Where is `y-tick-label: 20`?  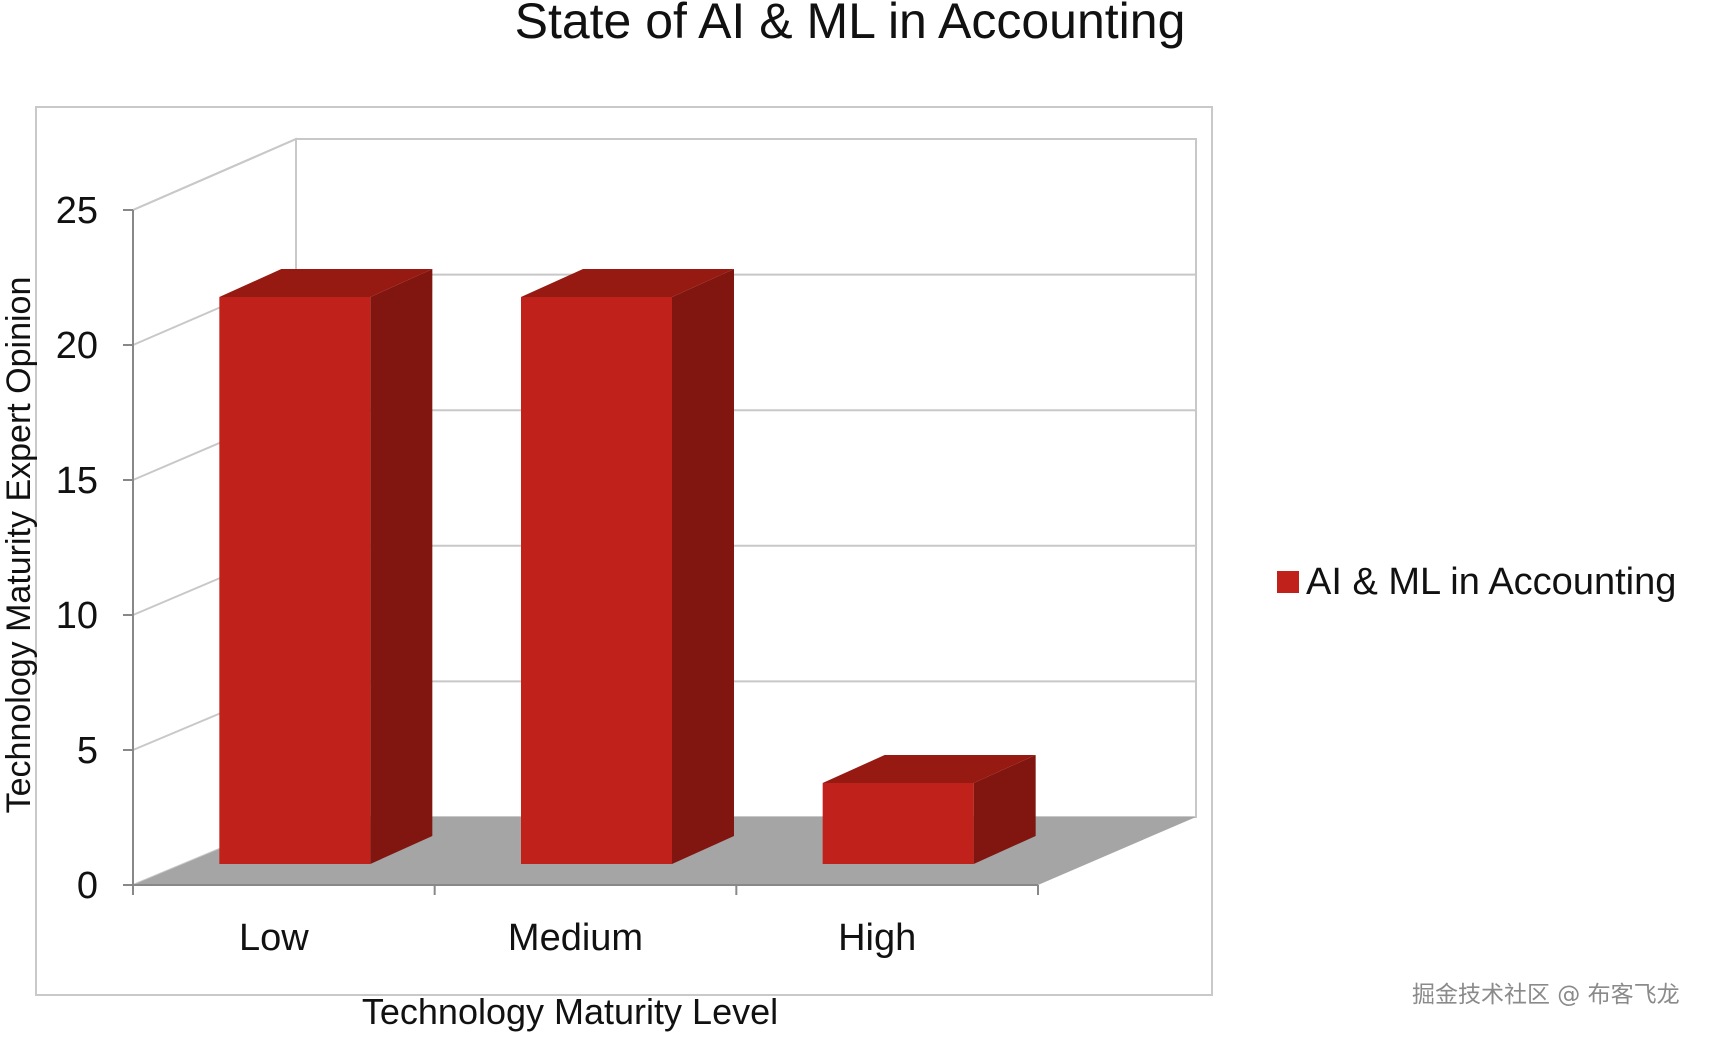
y-tick-label: 20 is located at coordinates (77, 346).